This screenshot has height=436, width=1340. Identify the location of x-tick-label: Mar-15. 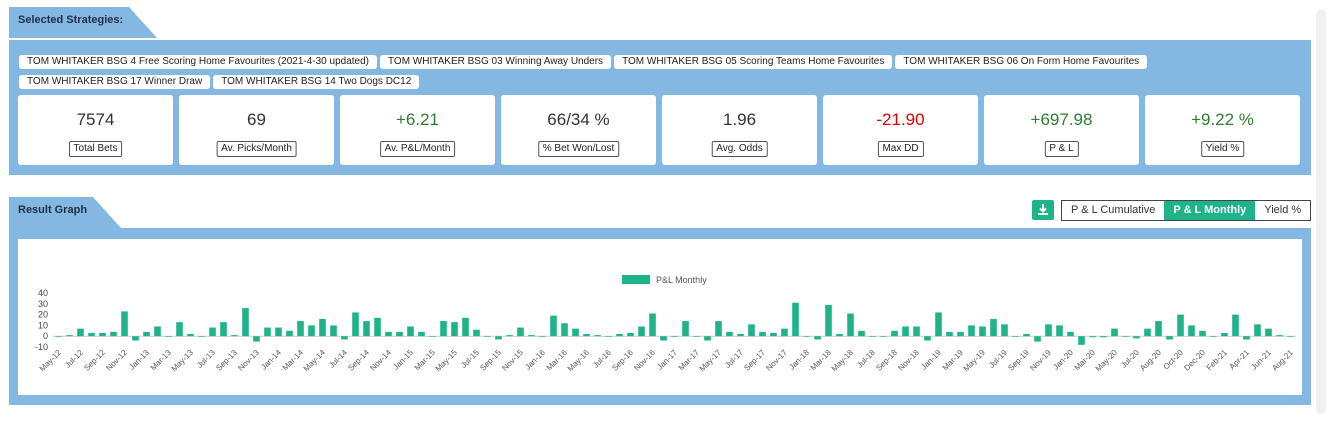
(425, 360).